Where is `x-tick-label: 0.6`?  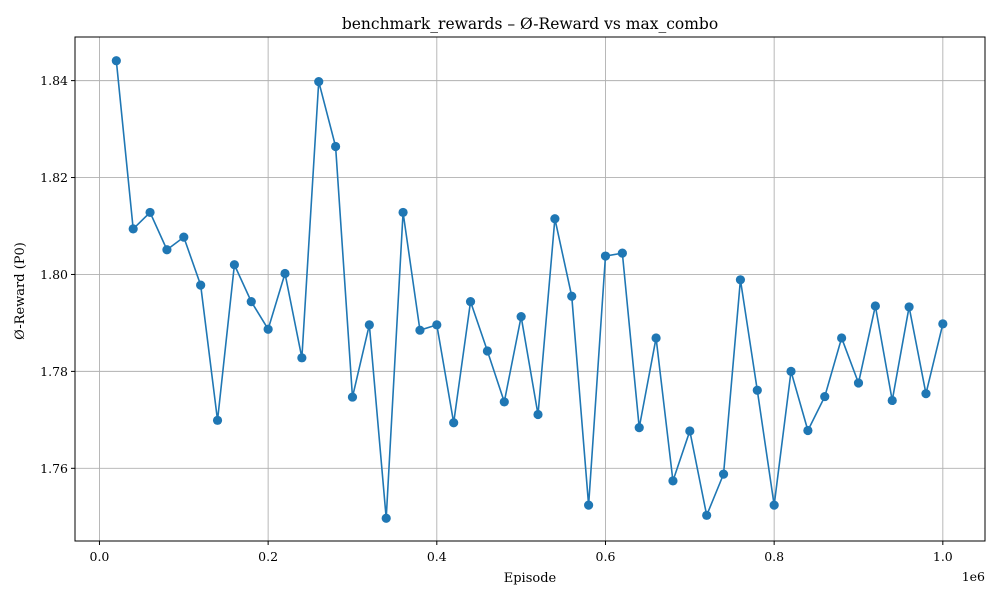 x-tick-label: 0.6 is located at coordinates (606, 556).